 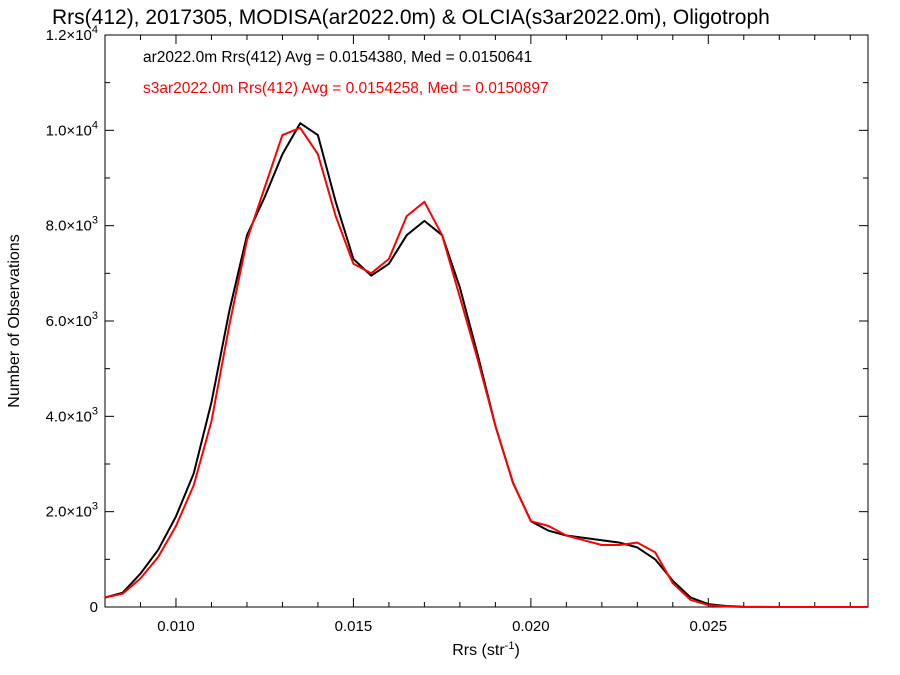 What do you see at coordinates (72, 511) in the screenshot?
I see `y-tick-label: 2.0×10³` at bounding box center [72, 511].